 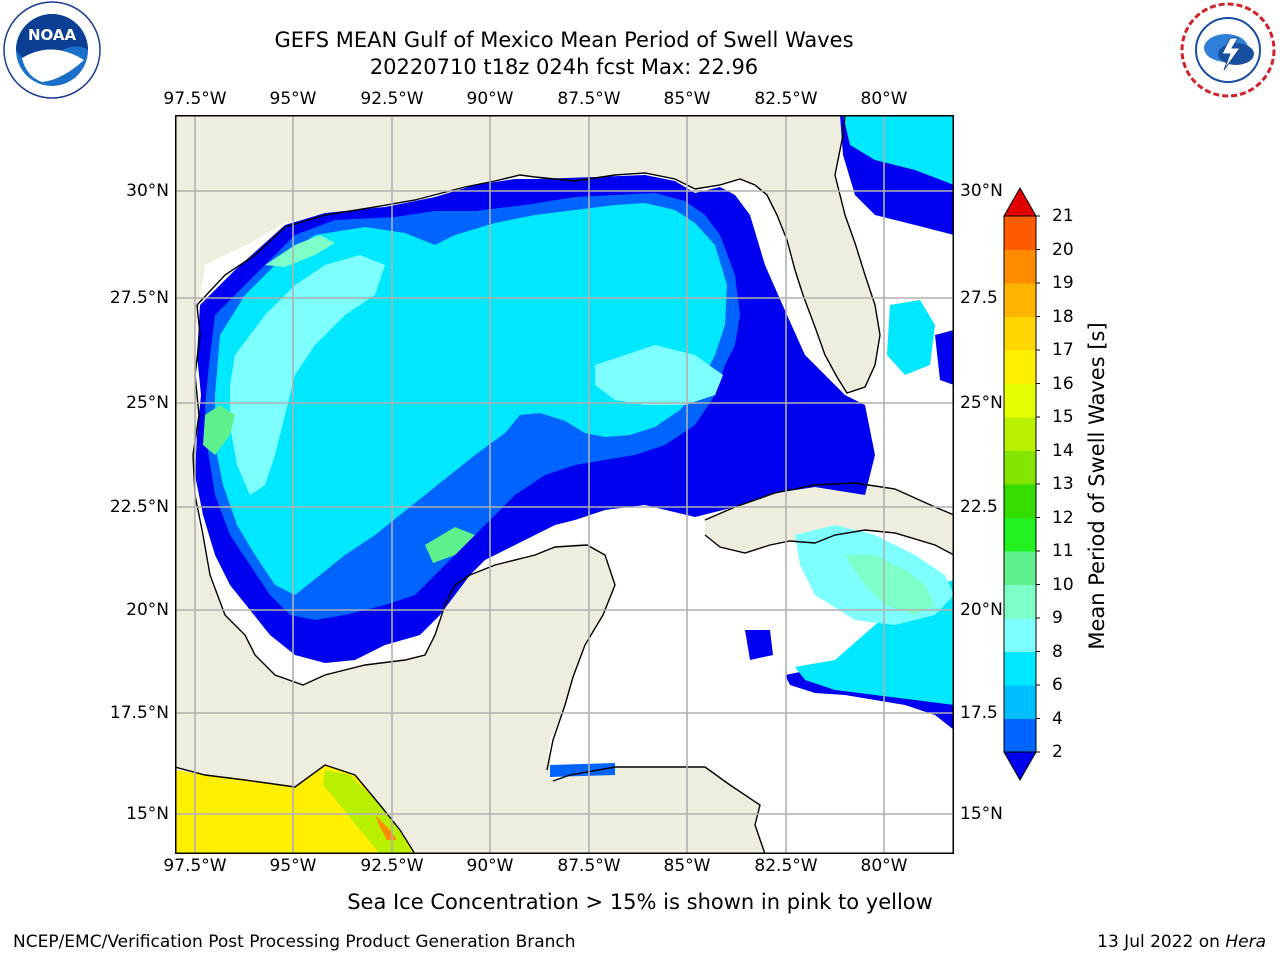 I want to click on footer-date-text: 13 Jul 2022 on, so click(x=1161, y=942).